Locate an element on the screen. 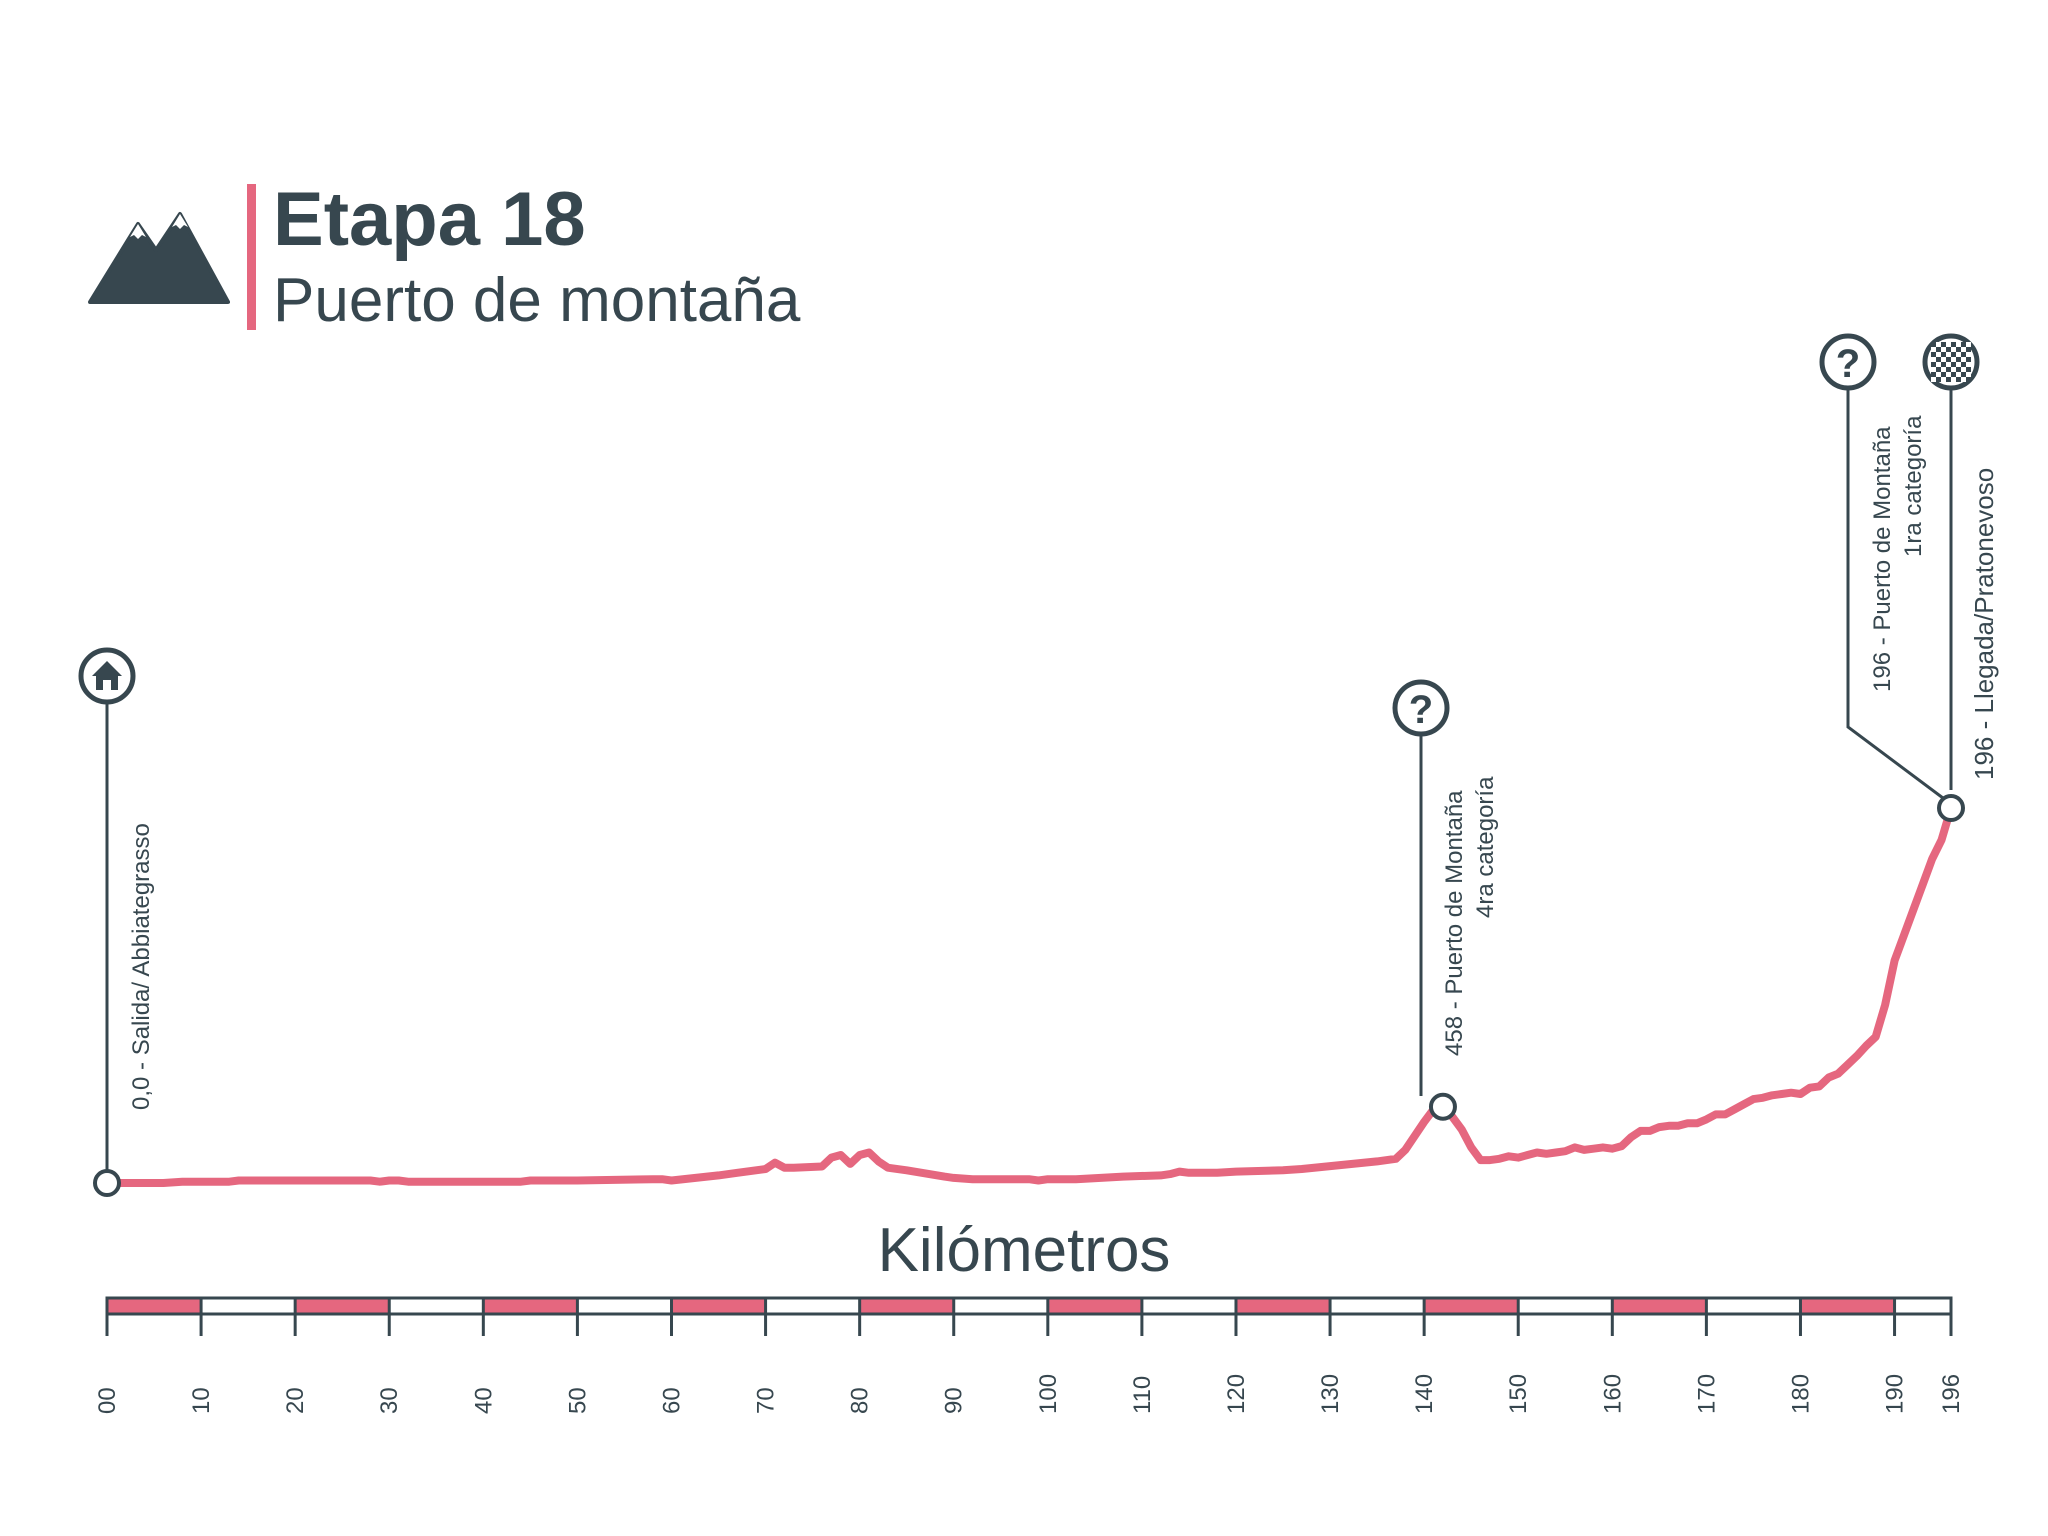 The height and width of the screenshot is (1536, 2048). axis-tick-label: 120 is located at coordinates (1236, 1394).